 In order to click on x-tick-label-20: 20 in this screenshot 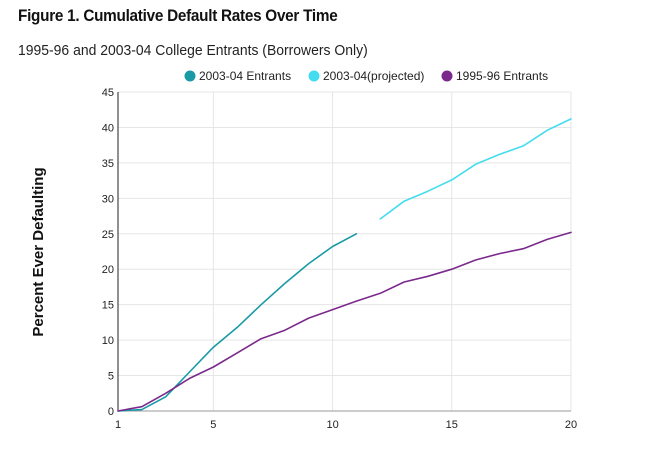, I will do `click(571, 425)`.